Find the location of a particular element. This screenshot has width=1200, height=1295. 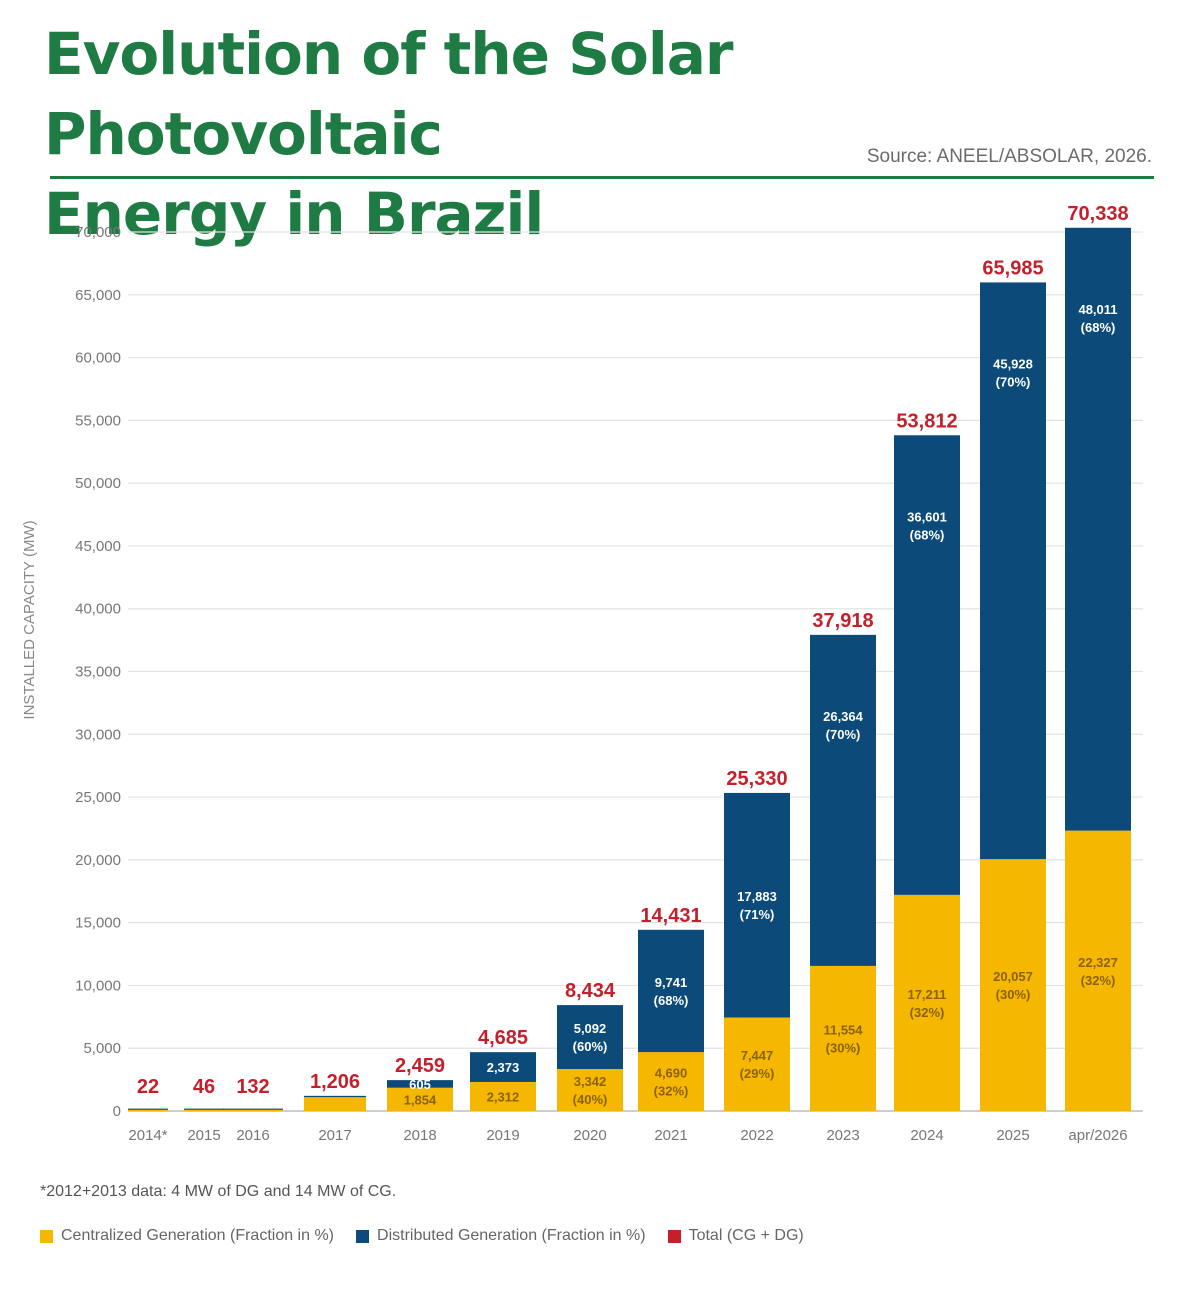

data-label-centralized: 1,854 is located at coordinates (420, 1099).